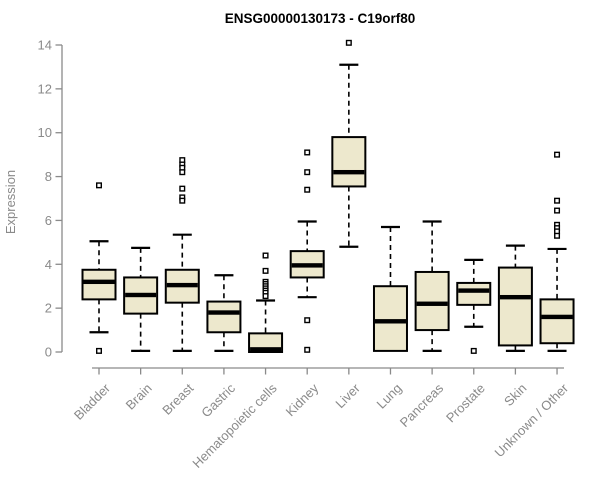  Describe the element at coordinates (532, 420) in the screenshot. I see `x-tick-label: Unknown / Other` at that location.